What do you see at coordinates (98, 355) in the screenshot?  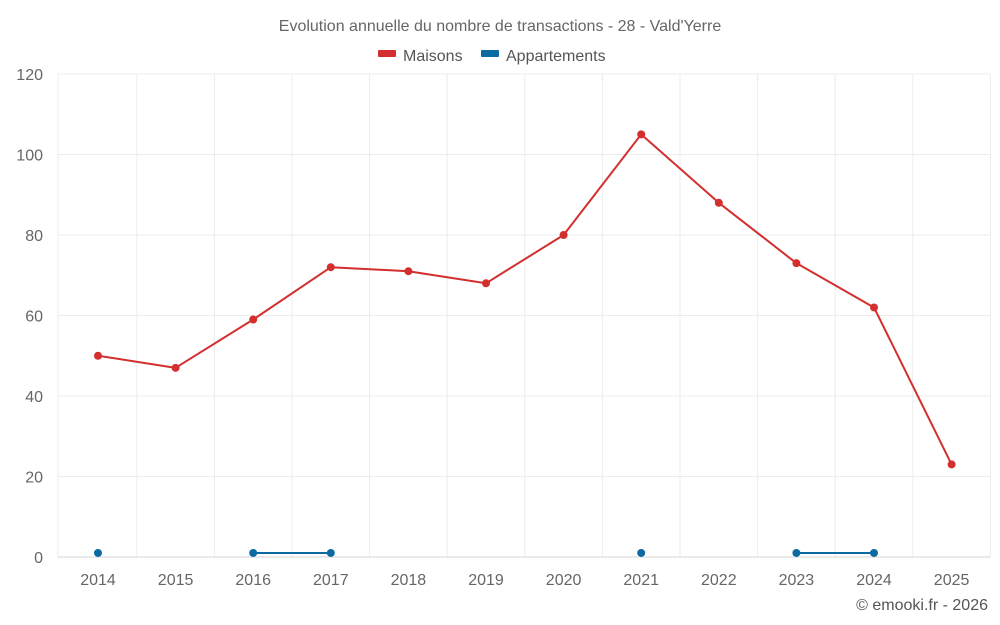 I see `data-point-maisons-2014` at bounding box center [98, 355].